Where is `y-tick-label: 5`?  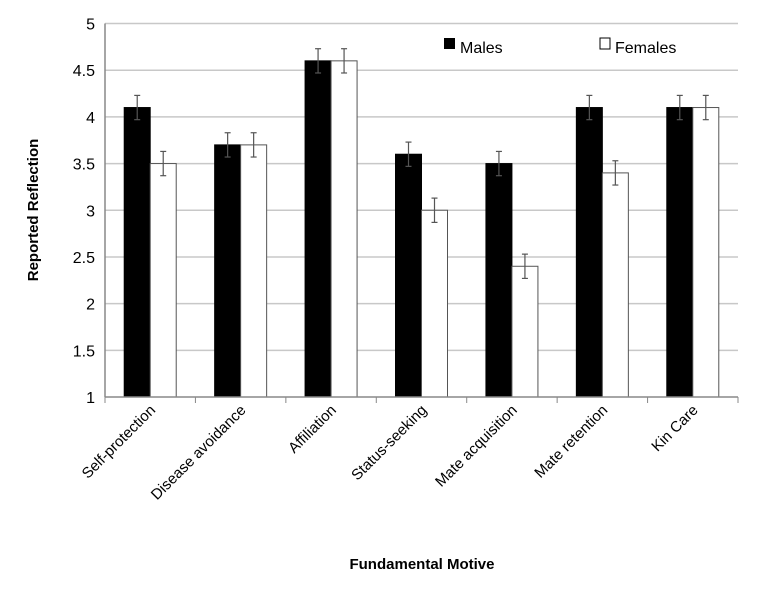 y-tick-label: 5 is located at coordinates (90, 25).